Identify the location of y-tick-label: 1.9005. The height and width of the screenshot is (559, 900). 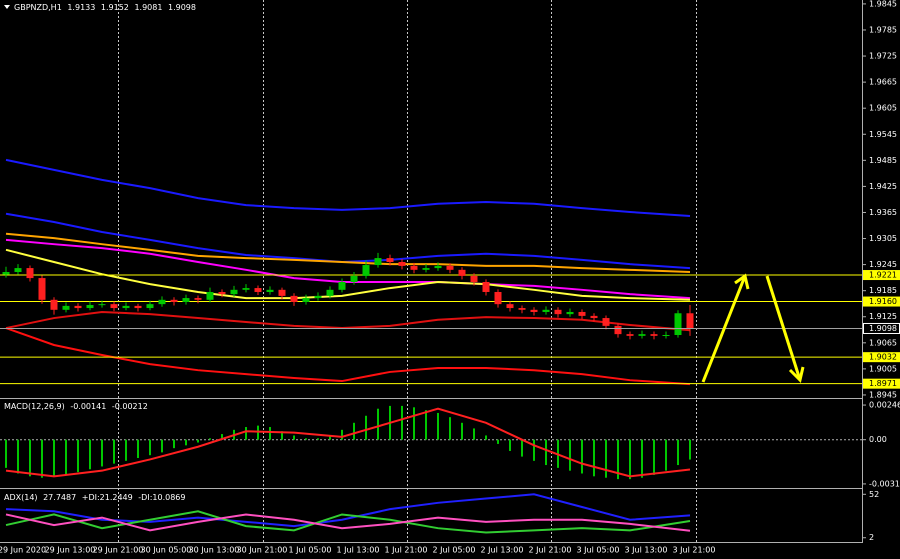
(883, 368).